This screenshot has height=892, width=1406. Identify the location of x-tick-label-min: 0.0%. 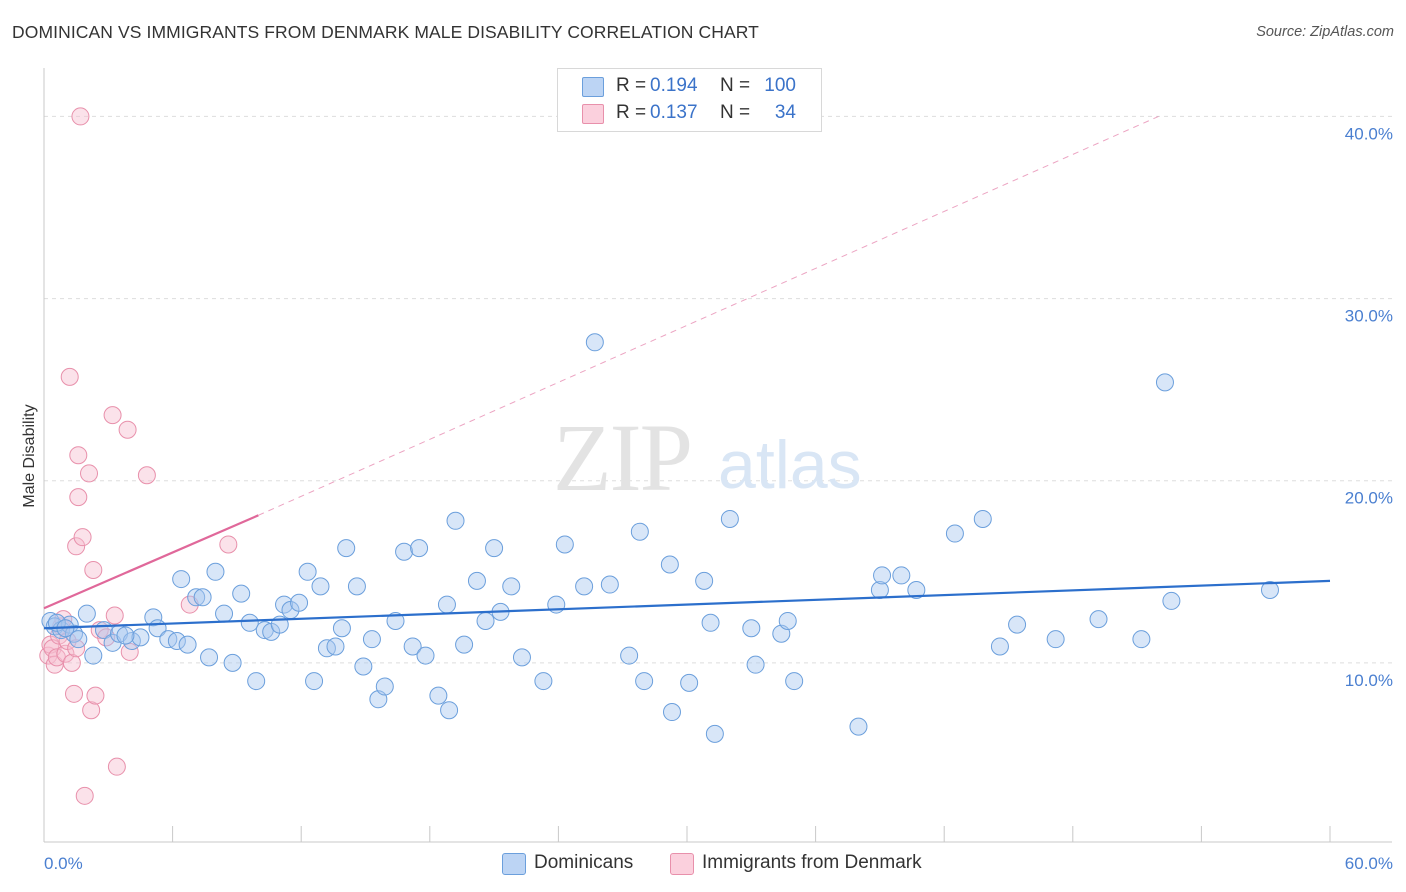
(63, 863).